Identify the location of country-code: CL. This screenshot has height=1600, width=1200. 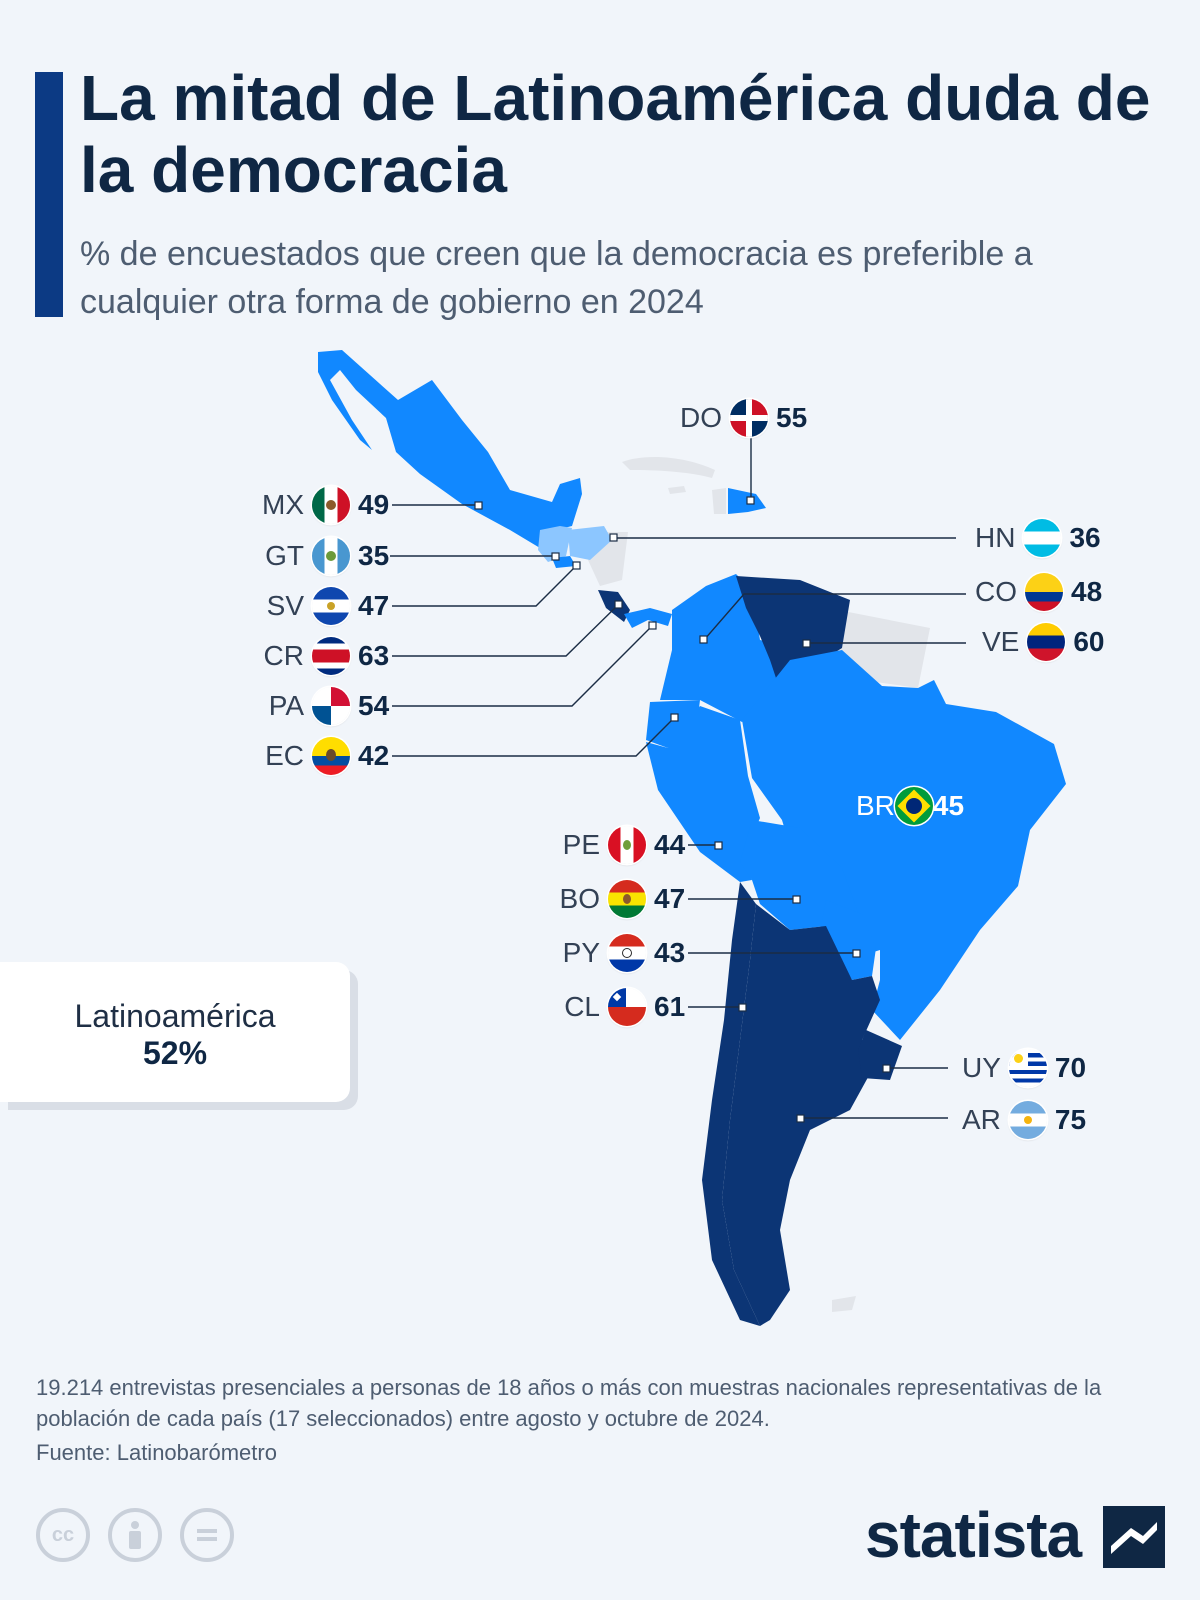
(582, 1006).